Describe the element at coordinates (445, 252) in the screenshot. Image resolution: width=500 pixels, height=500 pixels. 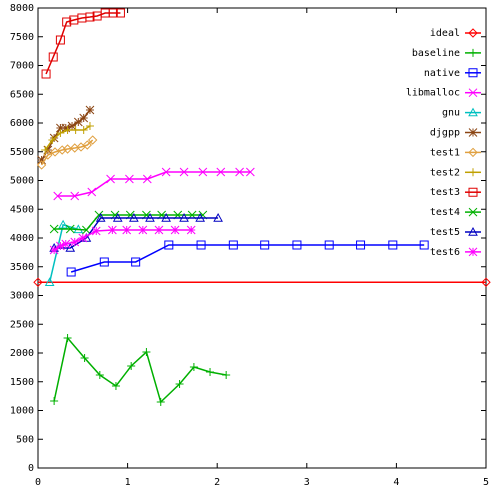
I see `legend-label: test6` at that location.